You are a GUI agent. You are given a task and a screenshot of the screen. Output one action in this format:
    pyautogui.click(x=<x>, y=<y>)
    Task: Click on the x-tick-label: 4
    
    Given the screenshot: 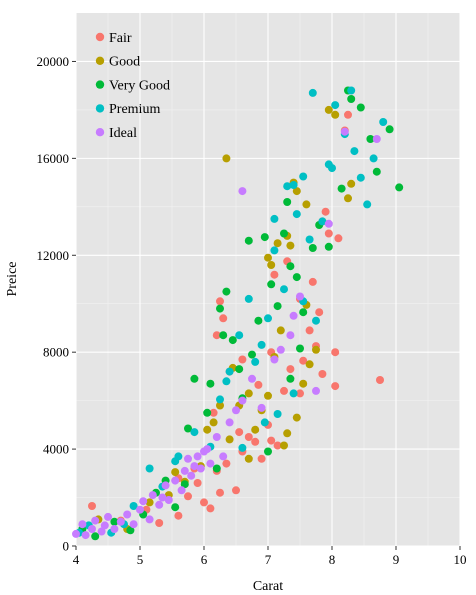 What is the action you would take?
    pyautogui.click(x=76, y=559)
    